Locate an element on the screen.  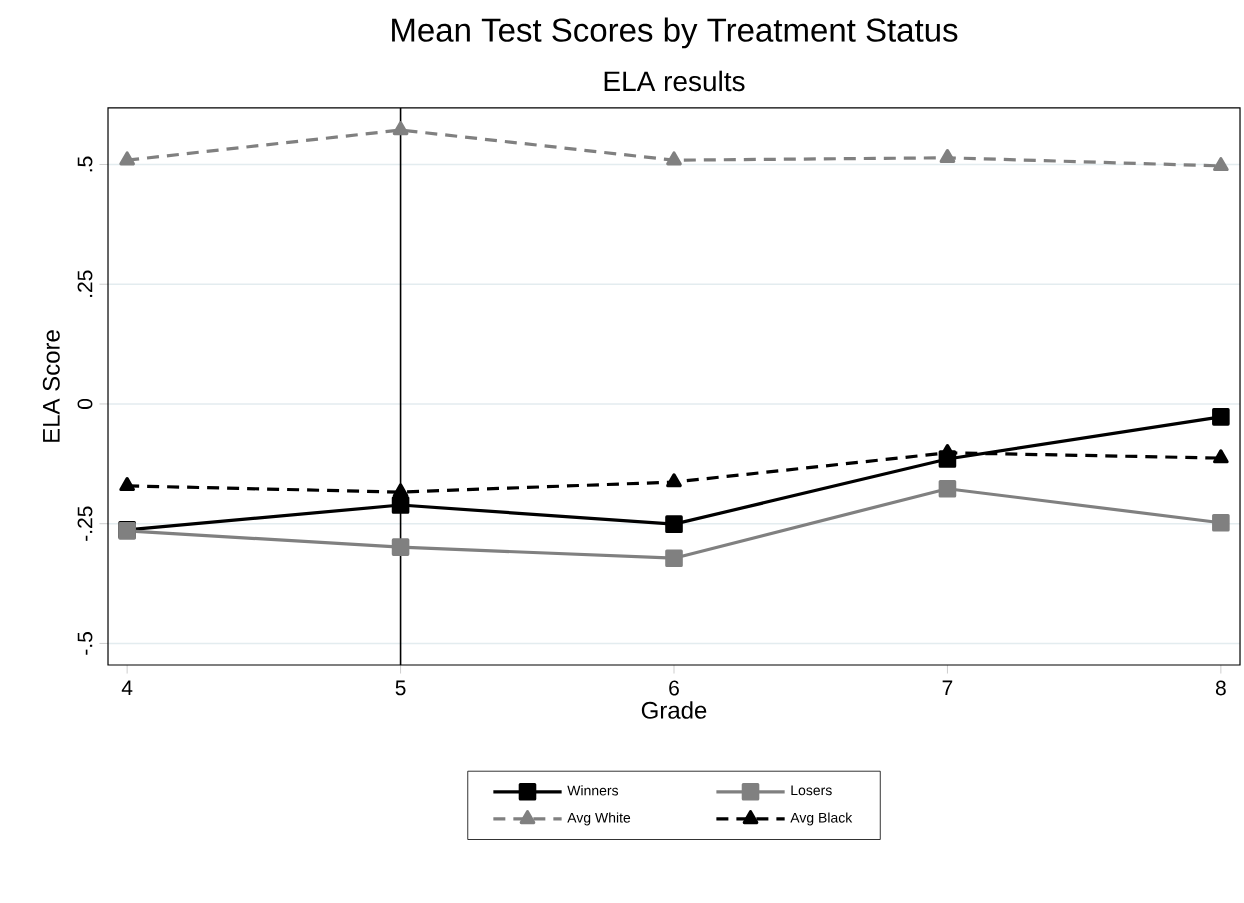
chart-subtitle: ELA results is located at coordinates (674, 81).